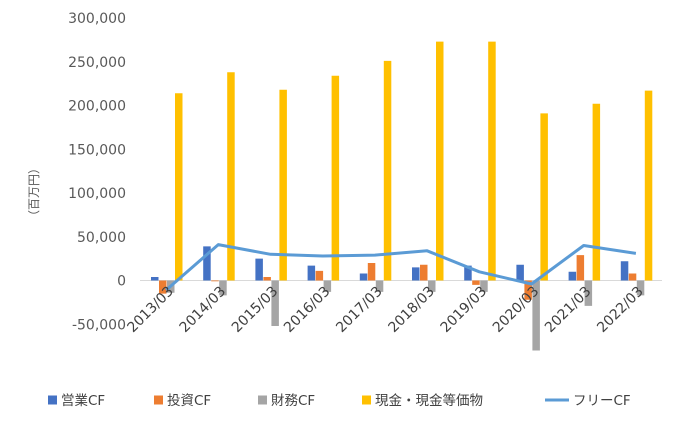  Describe the element at coordinates (189, 401) in the screenshot. I see `legend-label: 投資CF` at that location.